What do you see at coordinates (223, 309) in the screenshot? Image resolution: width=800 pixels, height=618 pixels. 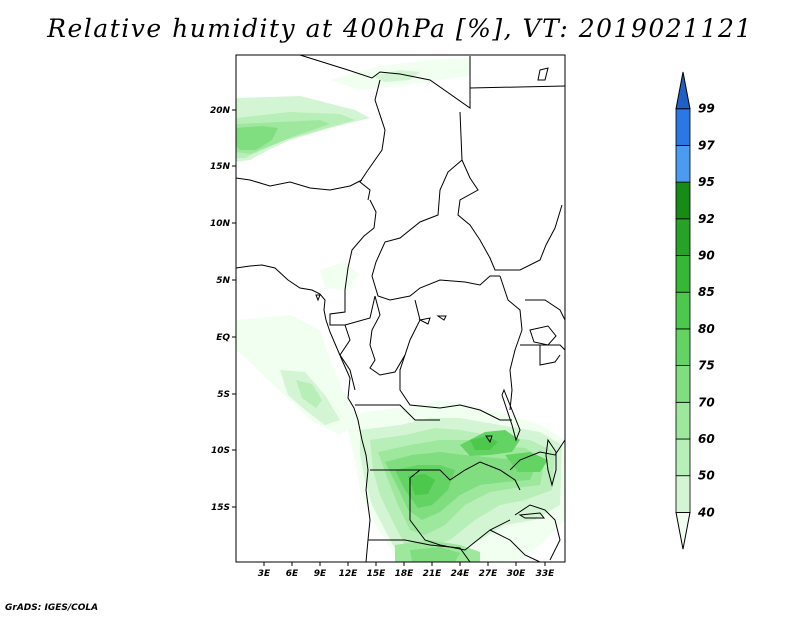 I see `lat-axis: 20N 15N 10N 5N EQ 5S 10S 15S` at bounding box center [223, 309].